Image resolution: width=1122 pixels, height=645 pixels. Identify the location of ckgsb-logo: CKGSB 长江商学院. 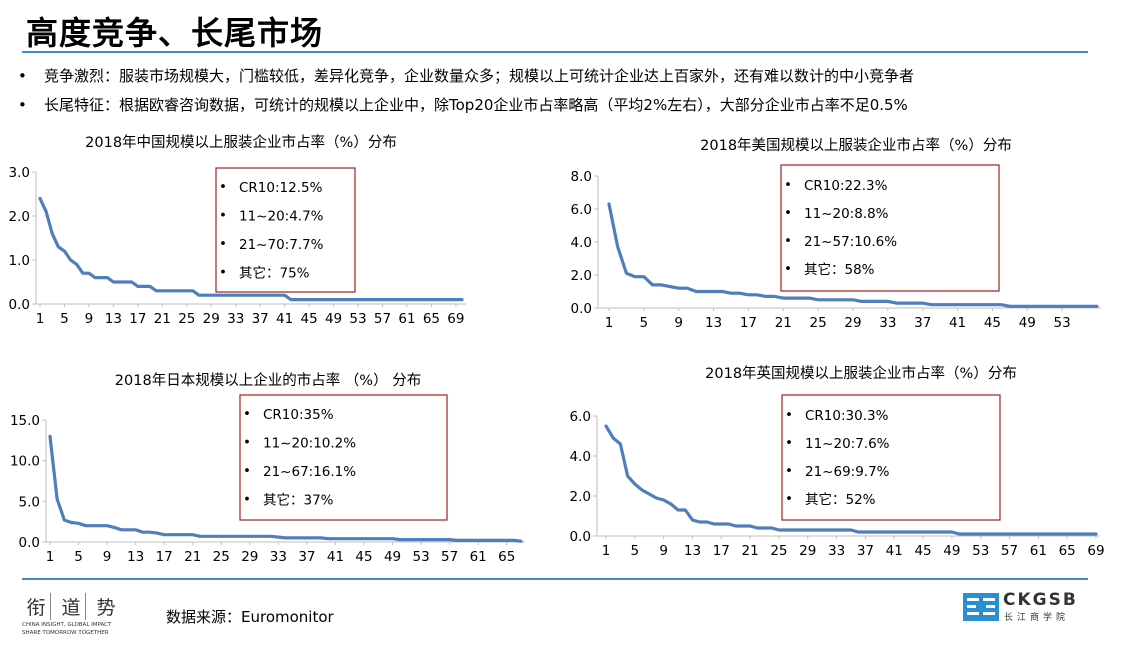
(1027, 607).